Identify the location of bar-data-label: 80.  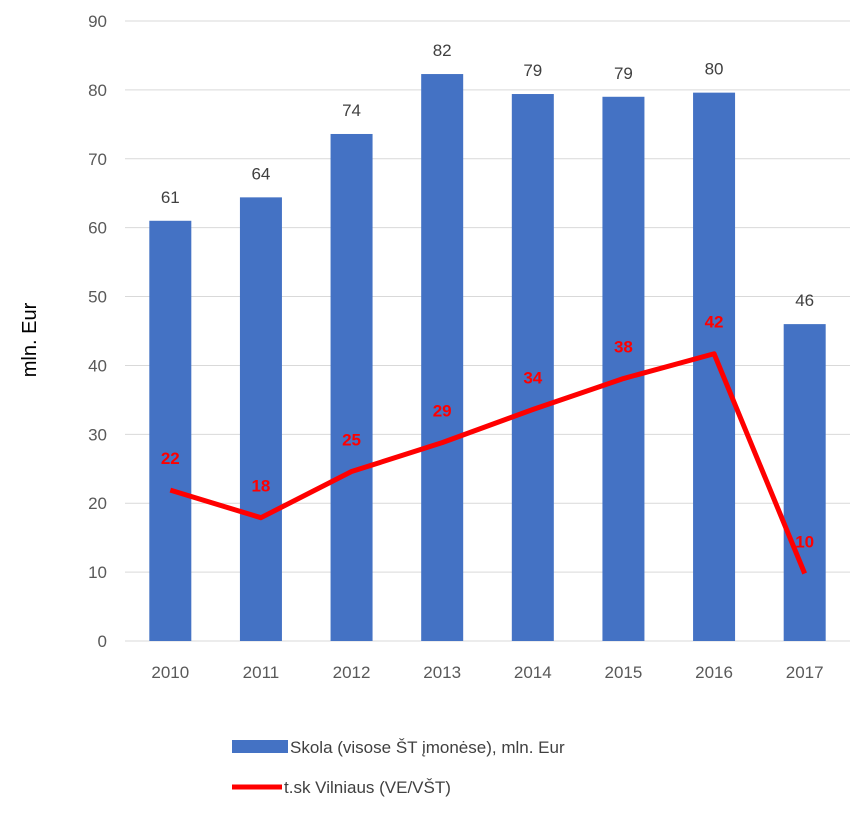
(714, 69).